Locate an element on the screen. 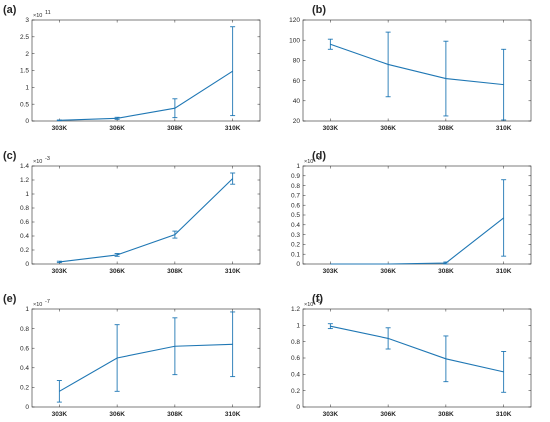 The image size is (550, 422). chart-panel: (b) 20 40 60 80 100 120 303K 306K 308K 310K is located at coordinates (410, 68).